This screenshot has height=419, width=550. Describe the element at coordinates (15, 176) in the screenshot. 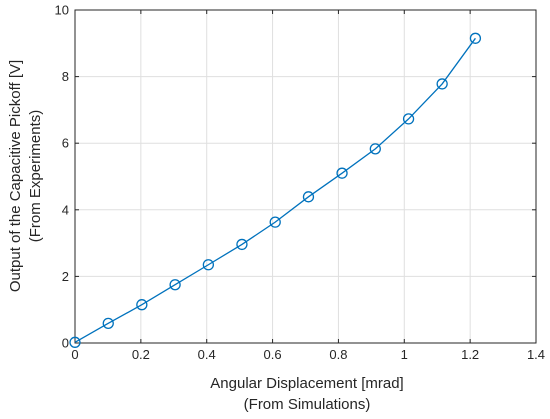

I see `y-axis-label: Output of the Capacitive Pickoff [V]` at that location.